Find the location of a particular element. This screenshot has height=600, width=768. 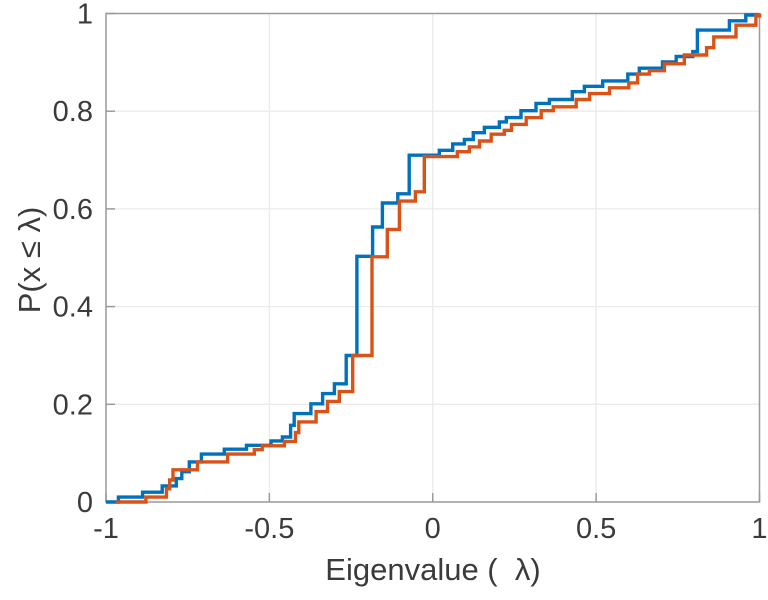

y-tick-label: 1 is located at coordinates (85, 15).